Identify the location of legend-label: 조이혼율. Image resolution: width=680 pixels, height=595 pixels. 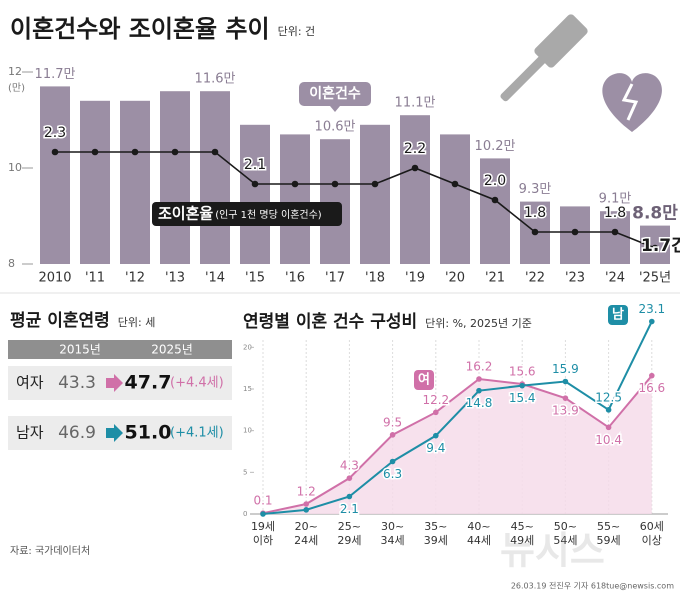
(185, 214).